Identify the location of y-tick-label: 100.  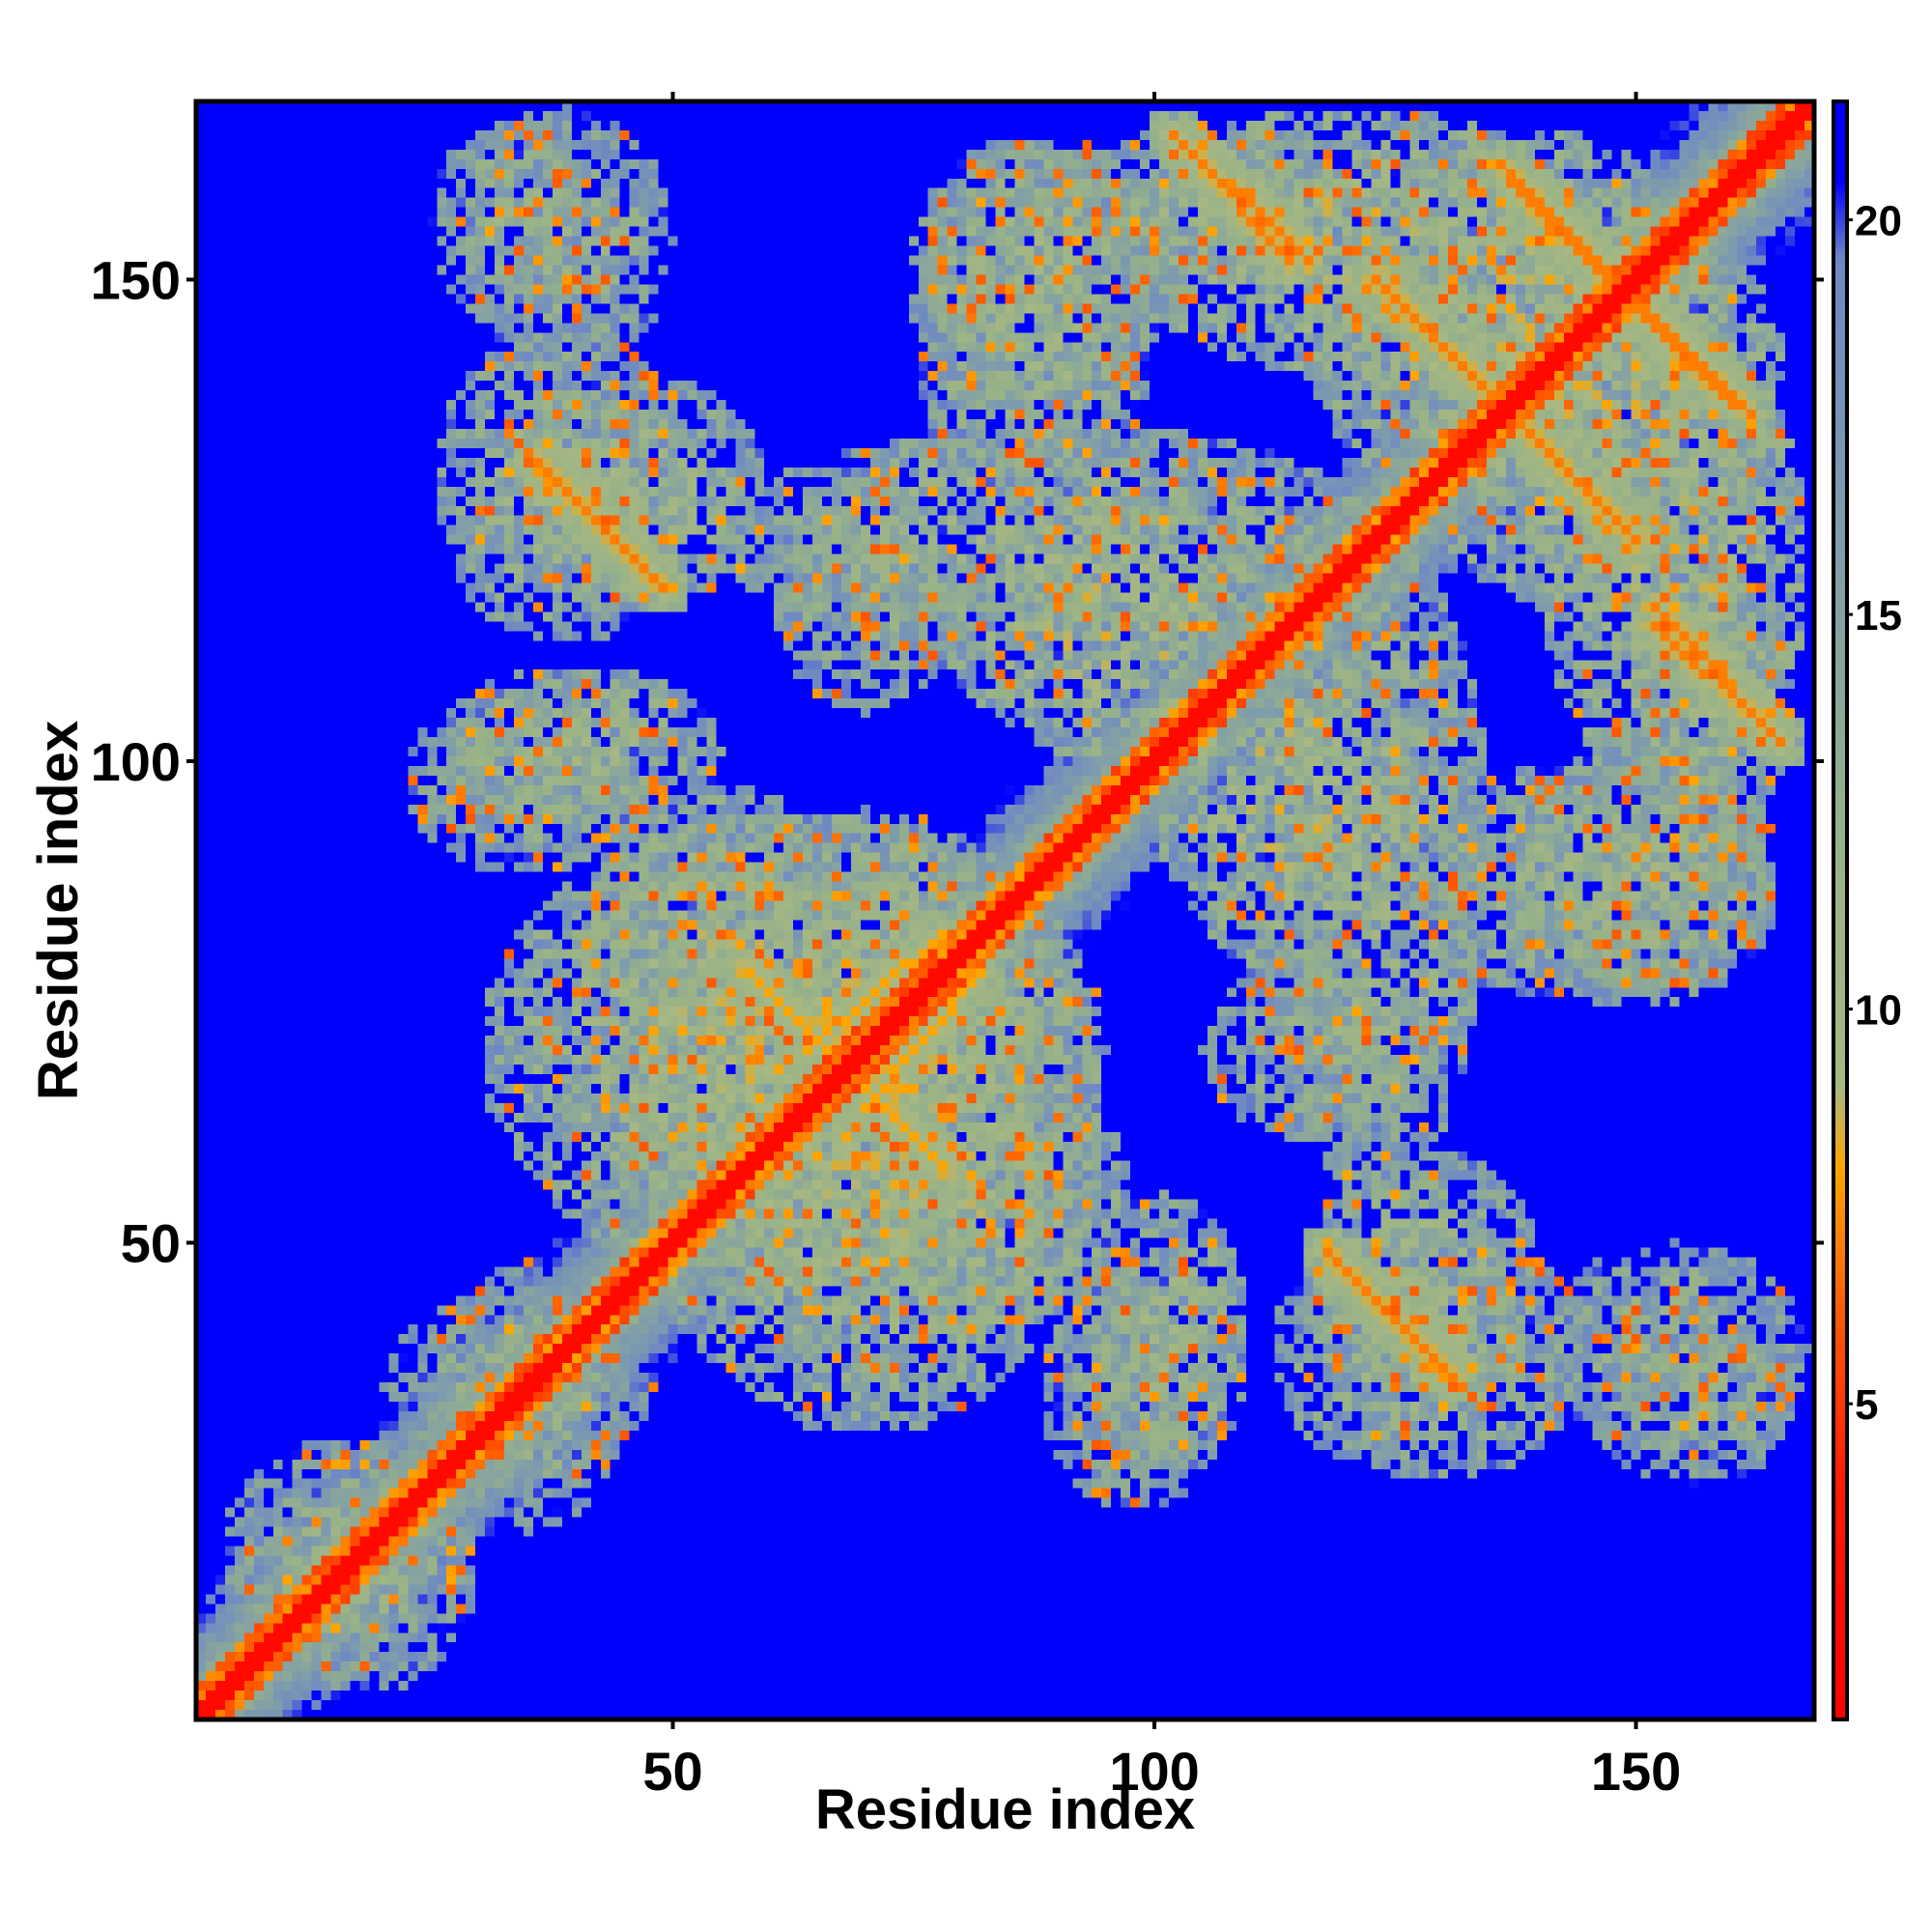
(136, 761).